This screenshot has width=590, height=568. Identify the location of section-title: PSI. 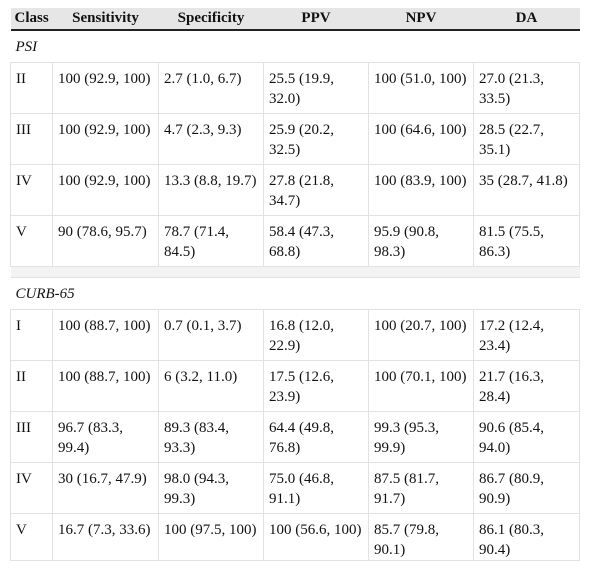
(295, 46).